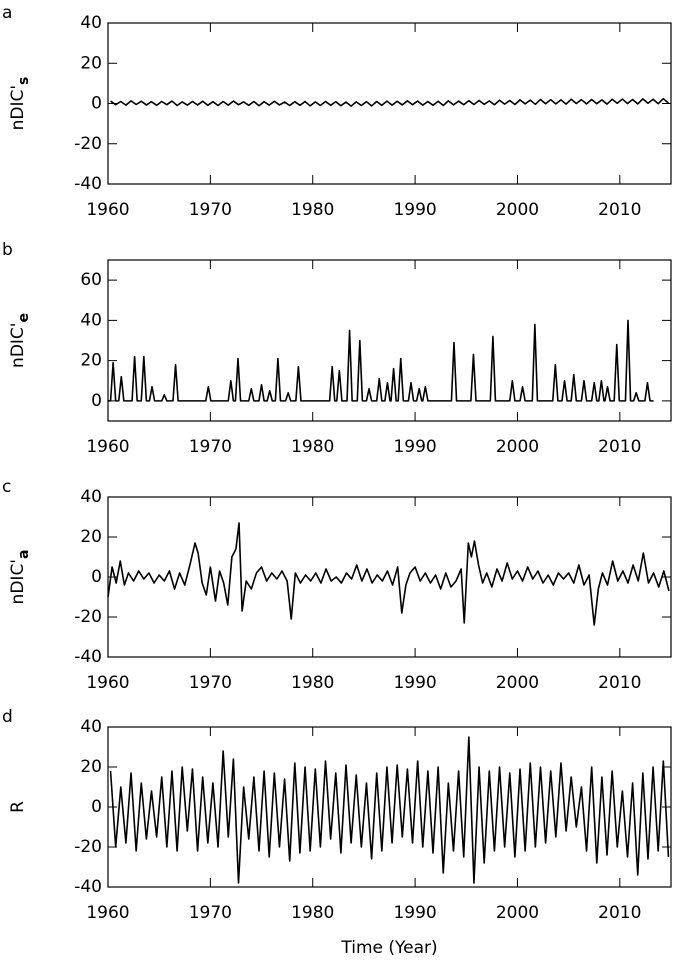 Image resolution: width=685 pixels, height=967 pixels. What do you see at coordinates (7, 250) in the screenshot?
I see `panel-label: b` at bounding box center [7, 250].